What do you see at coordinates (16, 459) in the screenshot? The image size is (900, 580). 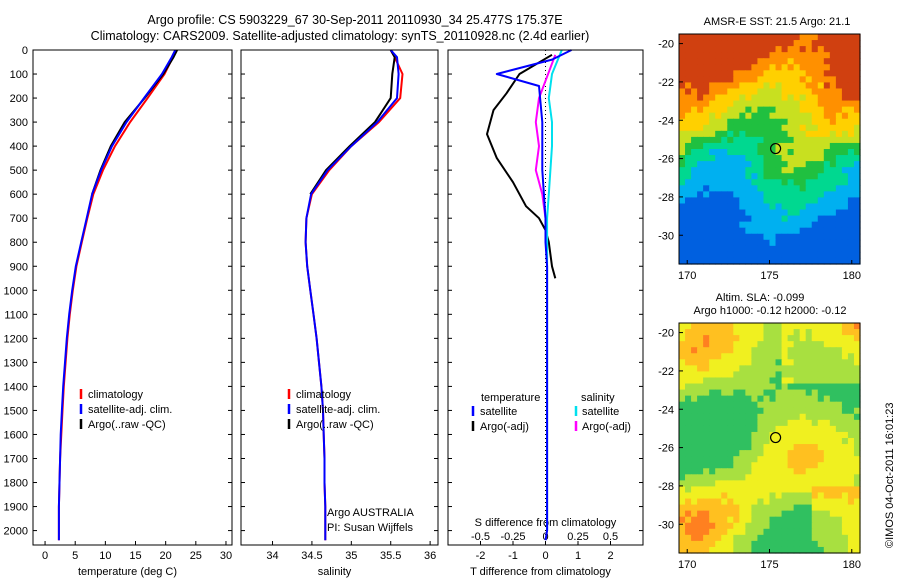 I see `depth-tick-label: 1700` at bounding box center [16, 459].